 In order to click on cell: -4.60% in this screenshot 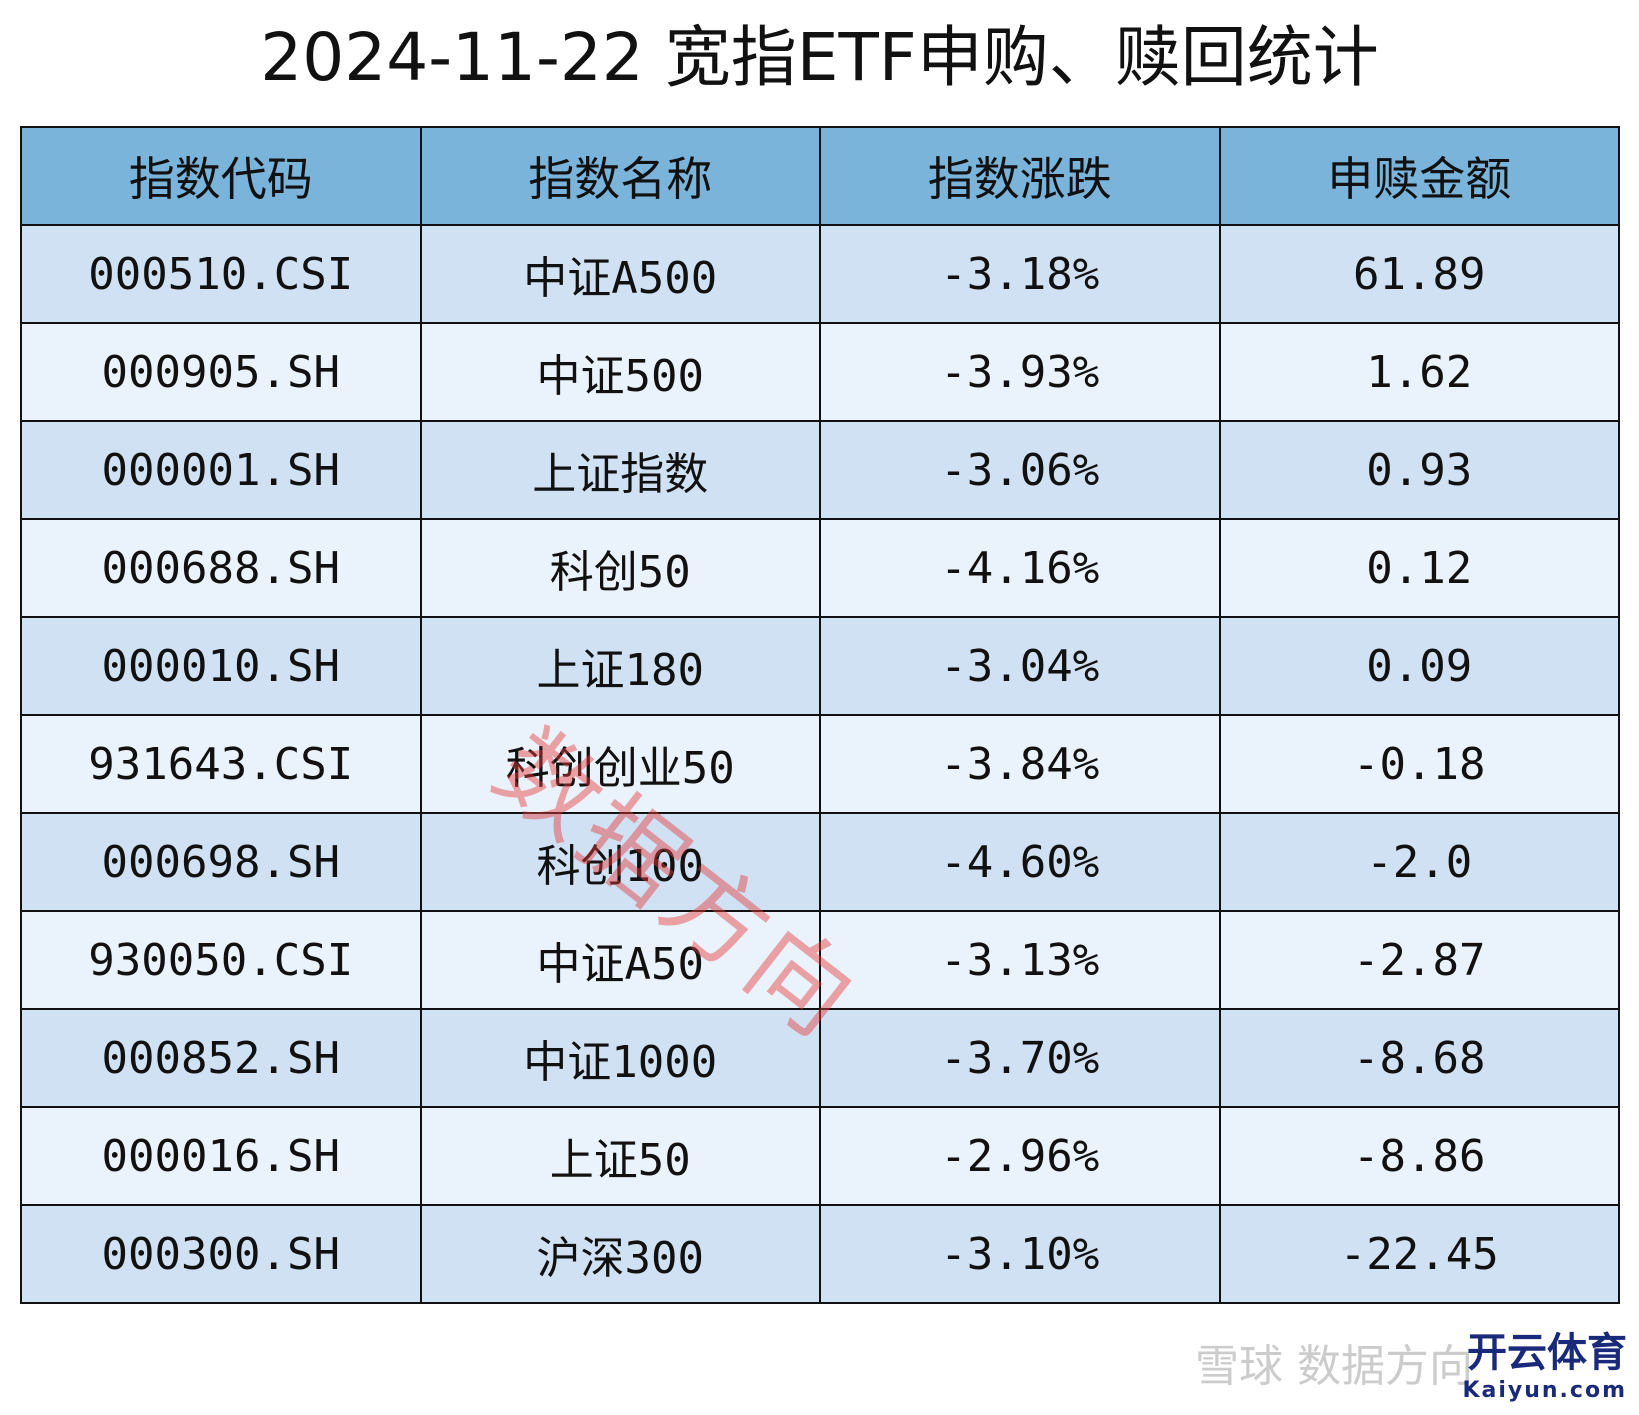, I will do `click(1020, 862)`.